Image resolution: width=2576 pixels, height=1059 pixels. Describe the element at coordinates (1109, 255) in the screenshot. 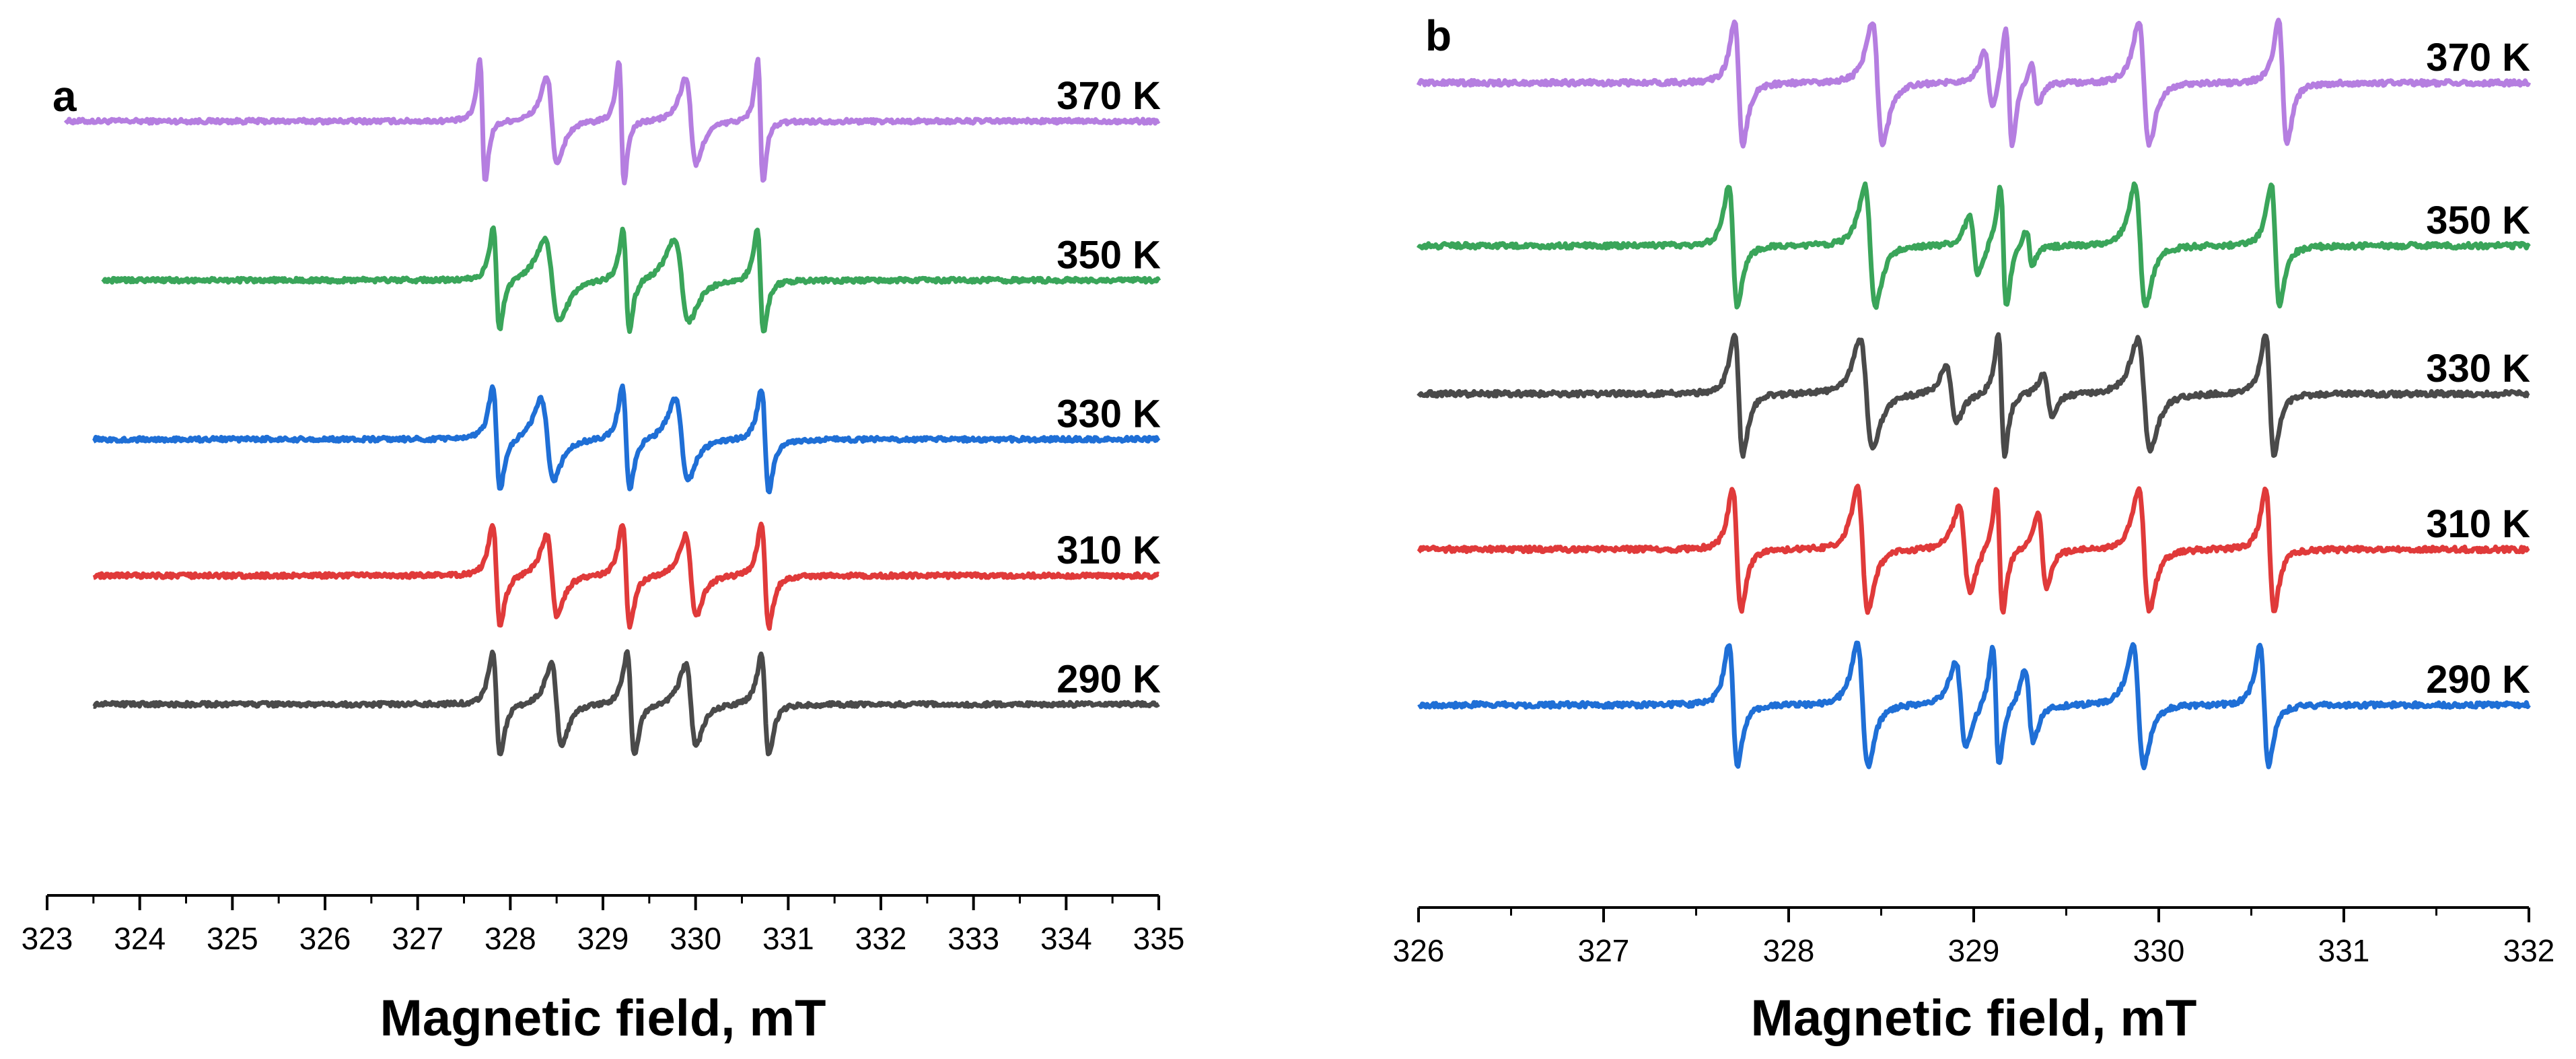

I see `panel-a-label-350k: 350 K` at that location.